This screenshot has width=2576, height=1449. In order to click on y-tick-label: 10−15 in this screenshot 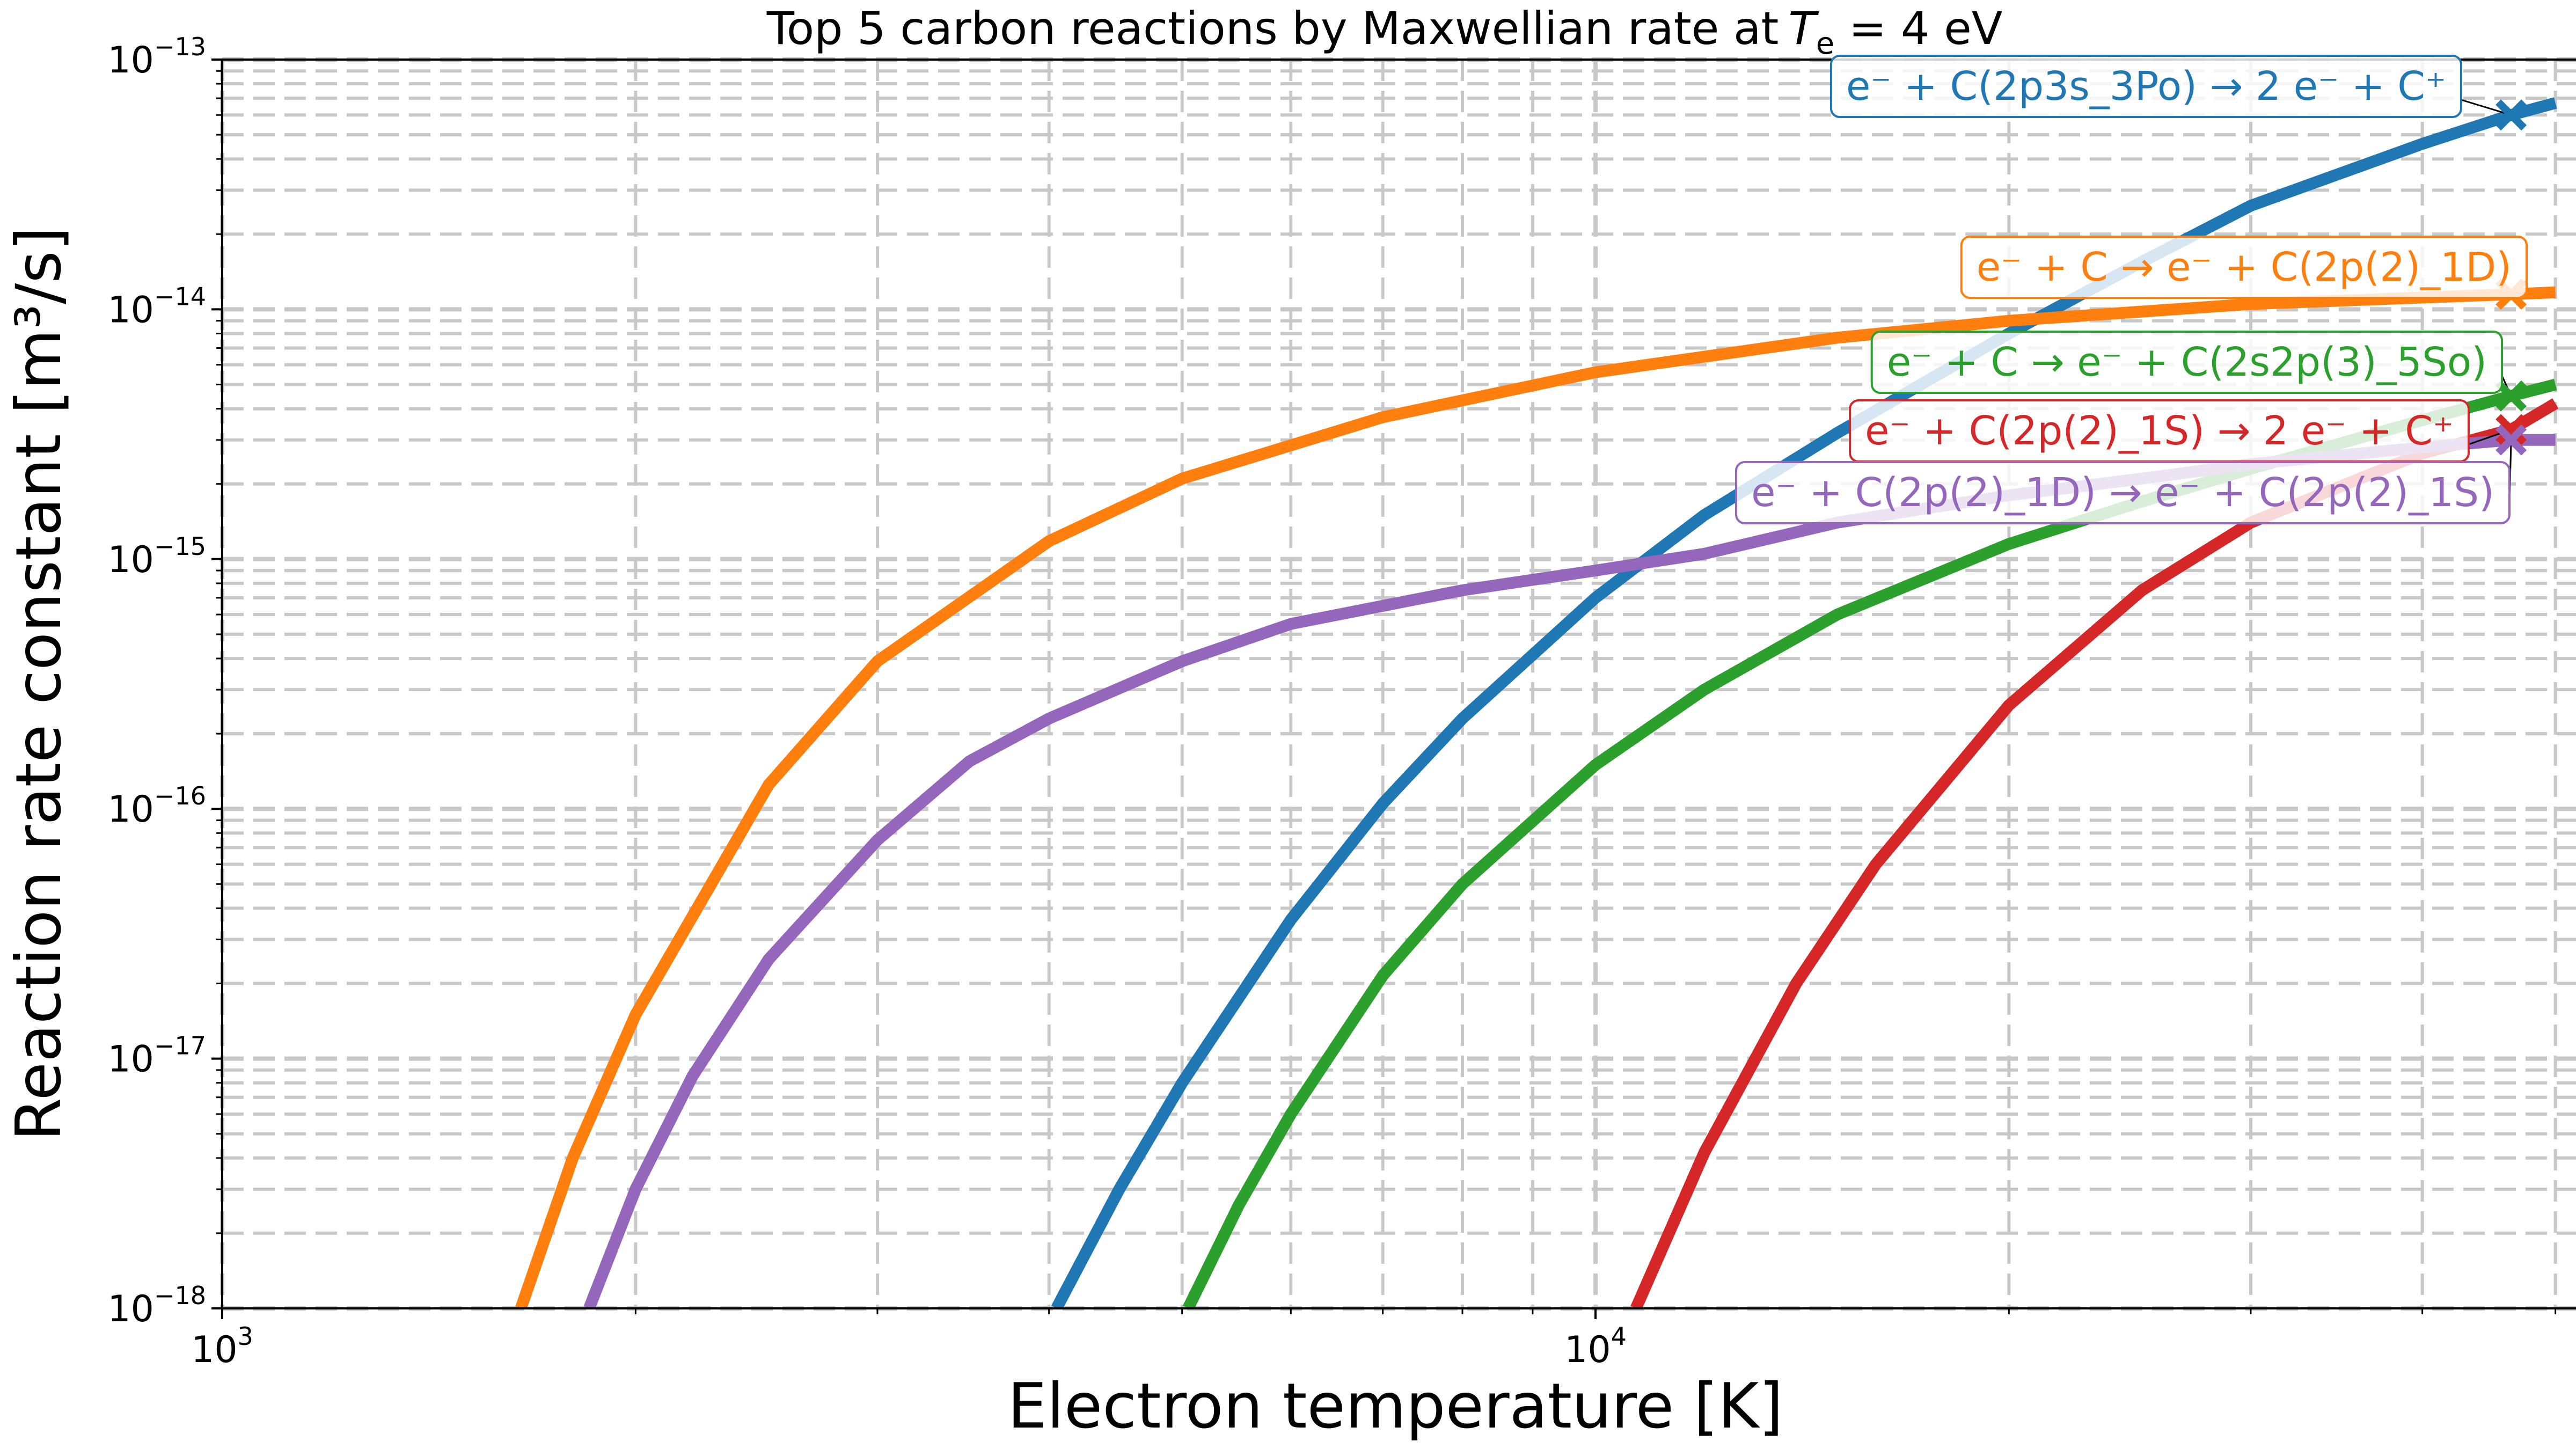, I will do `click(156, 556)`.